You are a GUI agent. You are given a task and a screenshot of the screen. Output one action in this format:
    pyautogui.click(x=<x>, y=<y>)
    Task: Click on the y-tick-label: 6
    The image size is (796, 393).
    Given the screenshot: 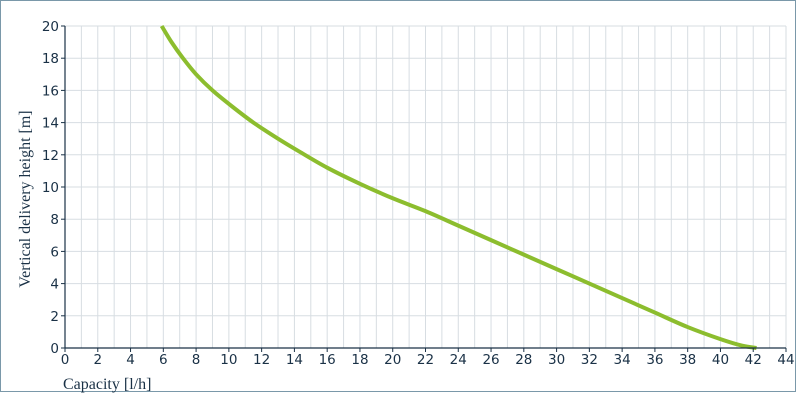 What is the action you would take?
    pyautogui.click(x=54, y=252)
    